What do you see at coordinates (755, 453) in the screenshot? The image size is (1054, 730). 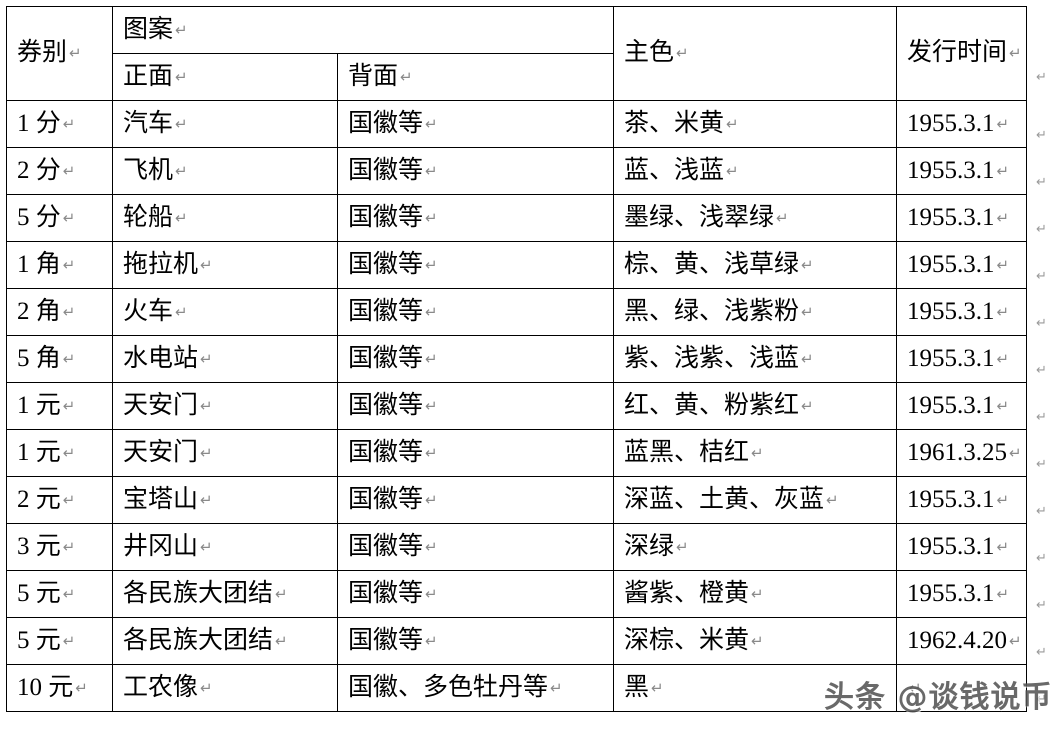 I see `cell-main-color: 蓝黑、桔红 ↵` at bounding box center [755, 453].